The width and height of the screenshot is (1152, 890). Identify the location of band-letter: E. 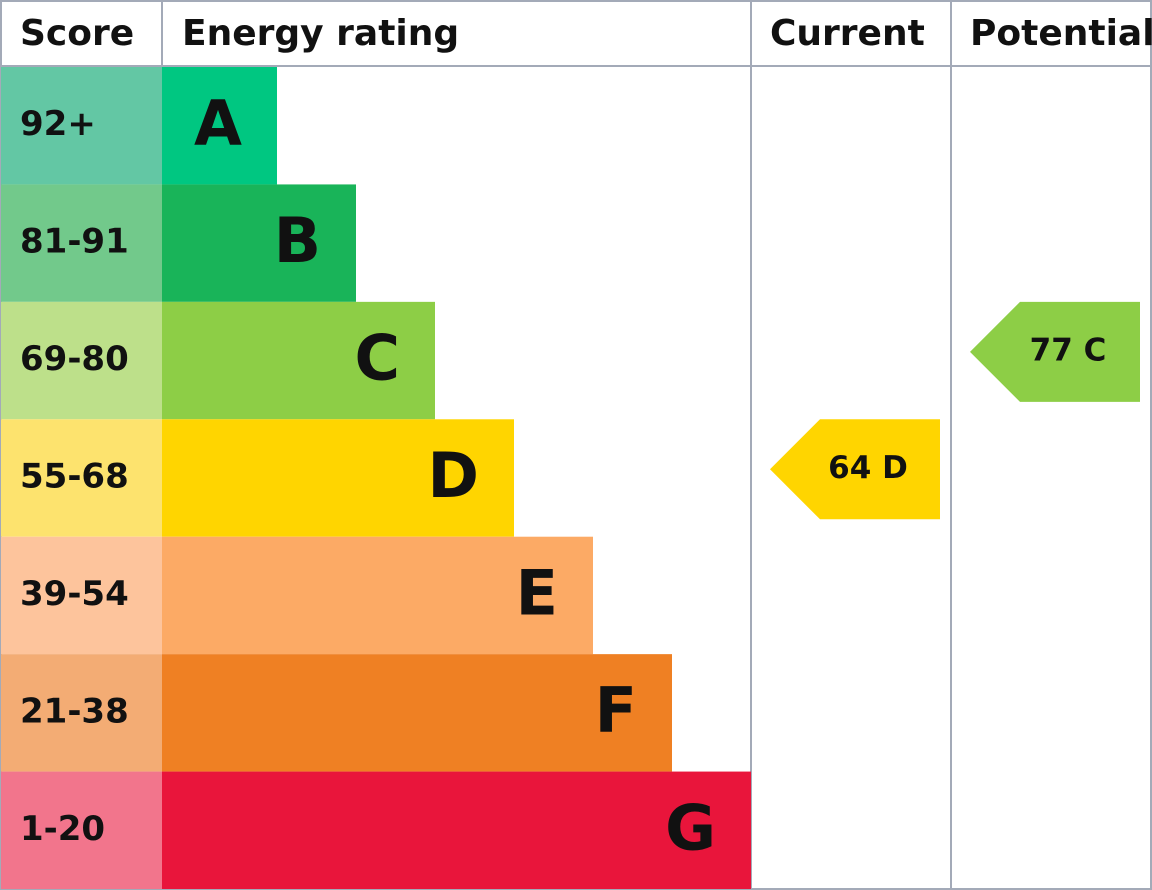
(537, 593).